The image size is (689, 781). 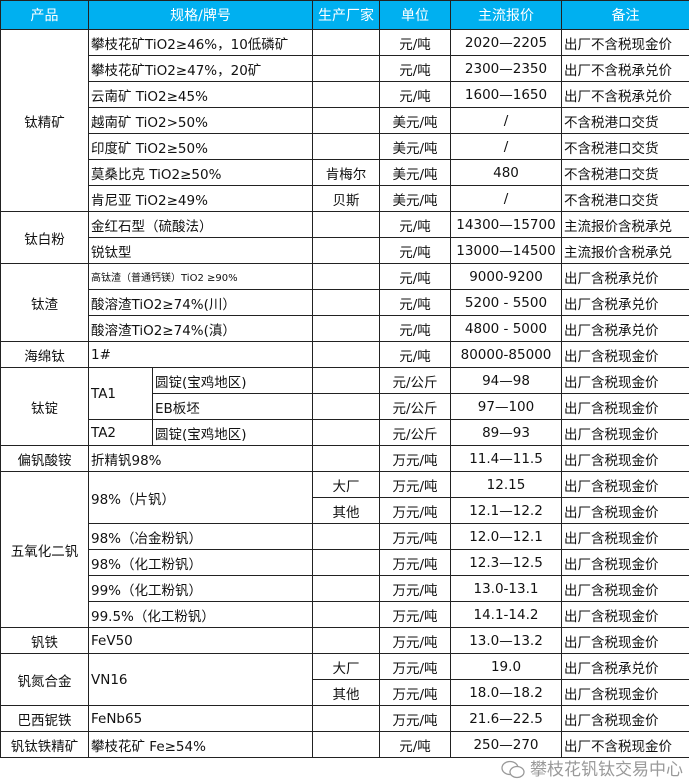 What do you see at coordinates (200, 744) in the screenshot?
I see `spec-cell: 攀枝花矿 Fe≥54%` at bounding box center [200, 744].